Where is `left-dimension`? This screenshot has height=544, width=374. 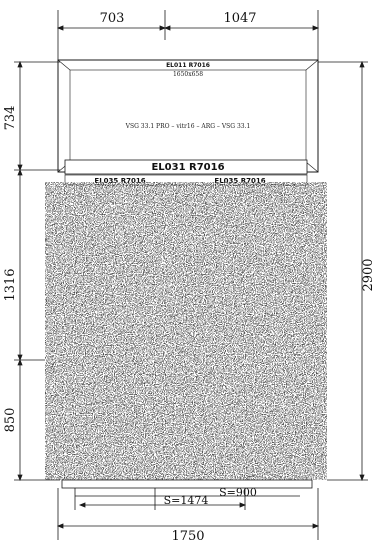
left-dimension is located at coordinates (37, 271).